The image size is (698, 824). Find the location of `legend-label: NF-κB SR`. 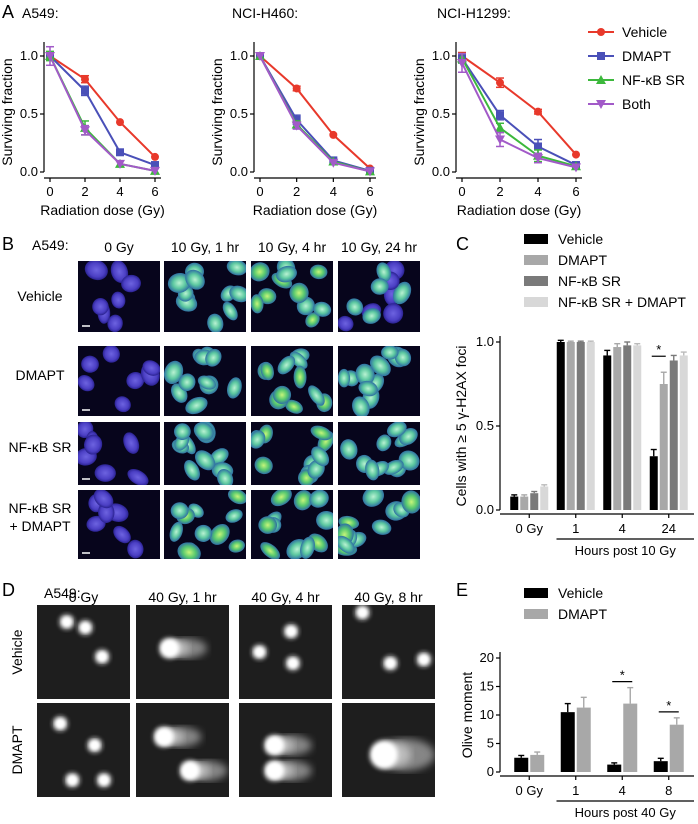

legend-label: NF-κB SR is located at coordinates (653, 80).